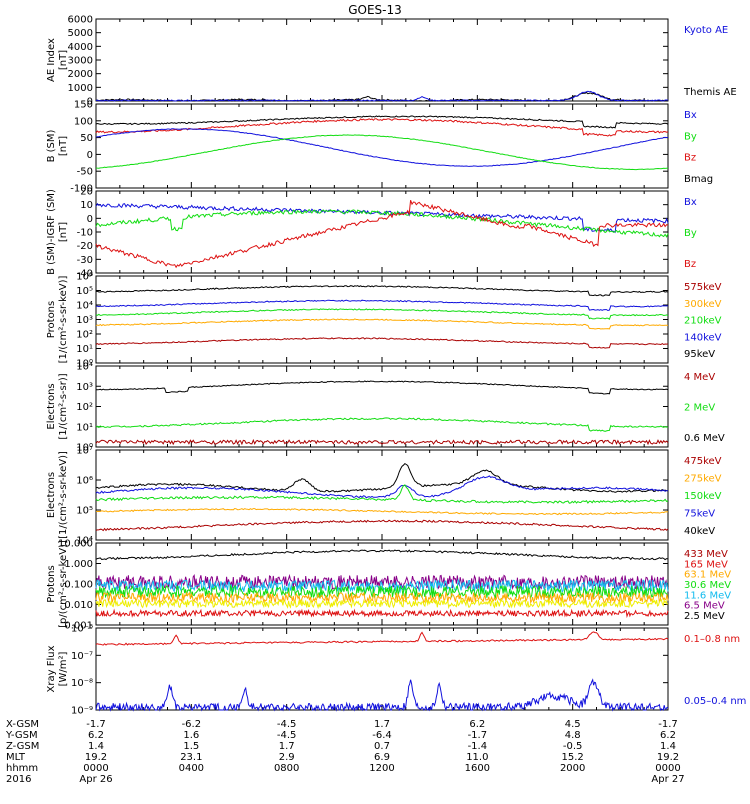  I want to click on xaxis-value: -0.5, so click(573, 746).